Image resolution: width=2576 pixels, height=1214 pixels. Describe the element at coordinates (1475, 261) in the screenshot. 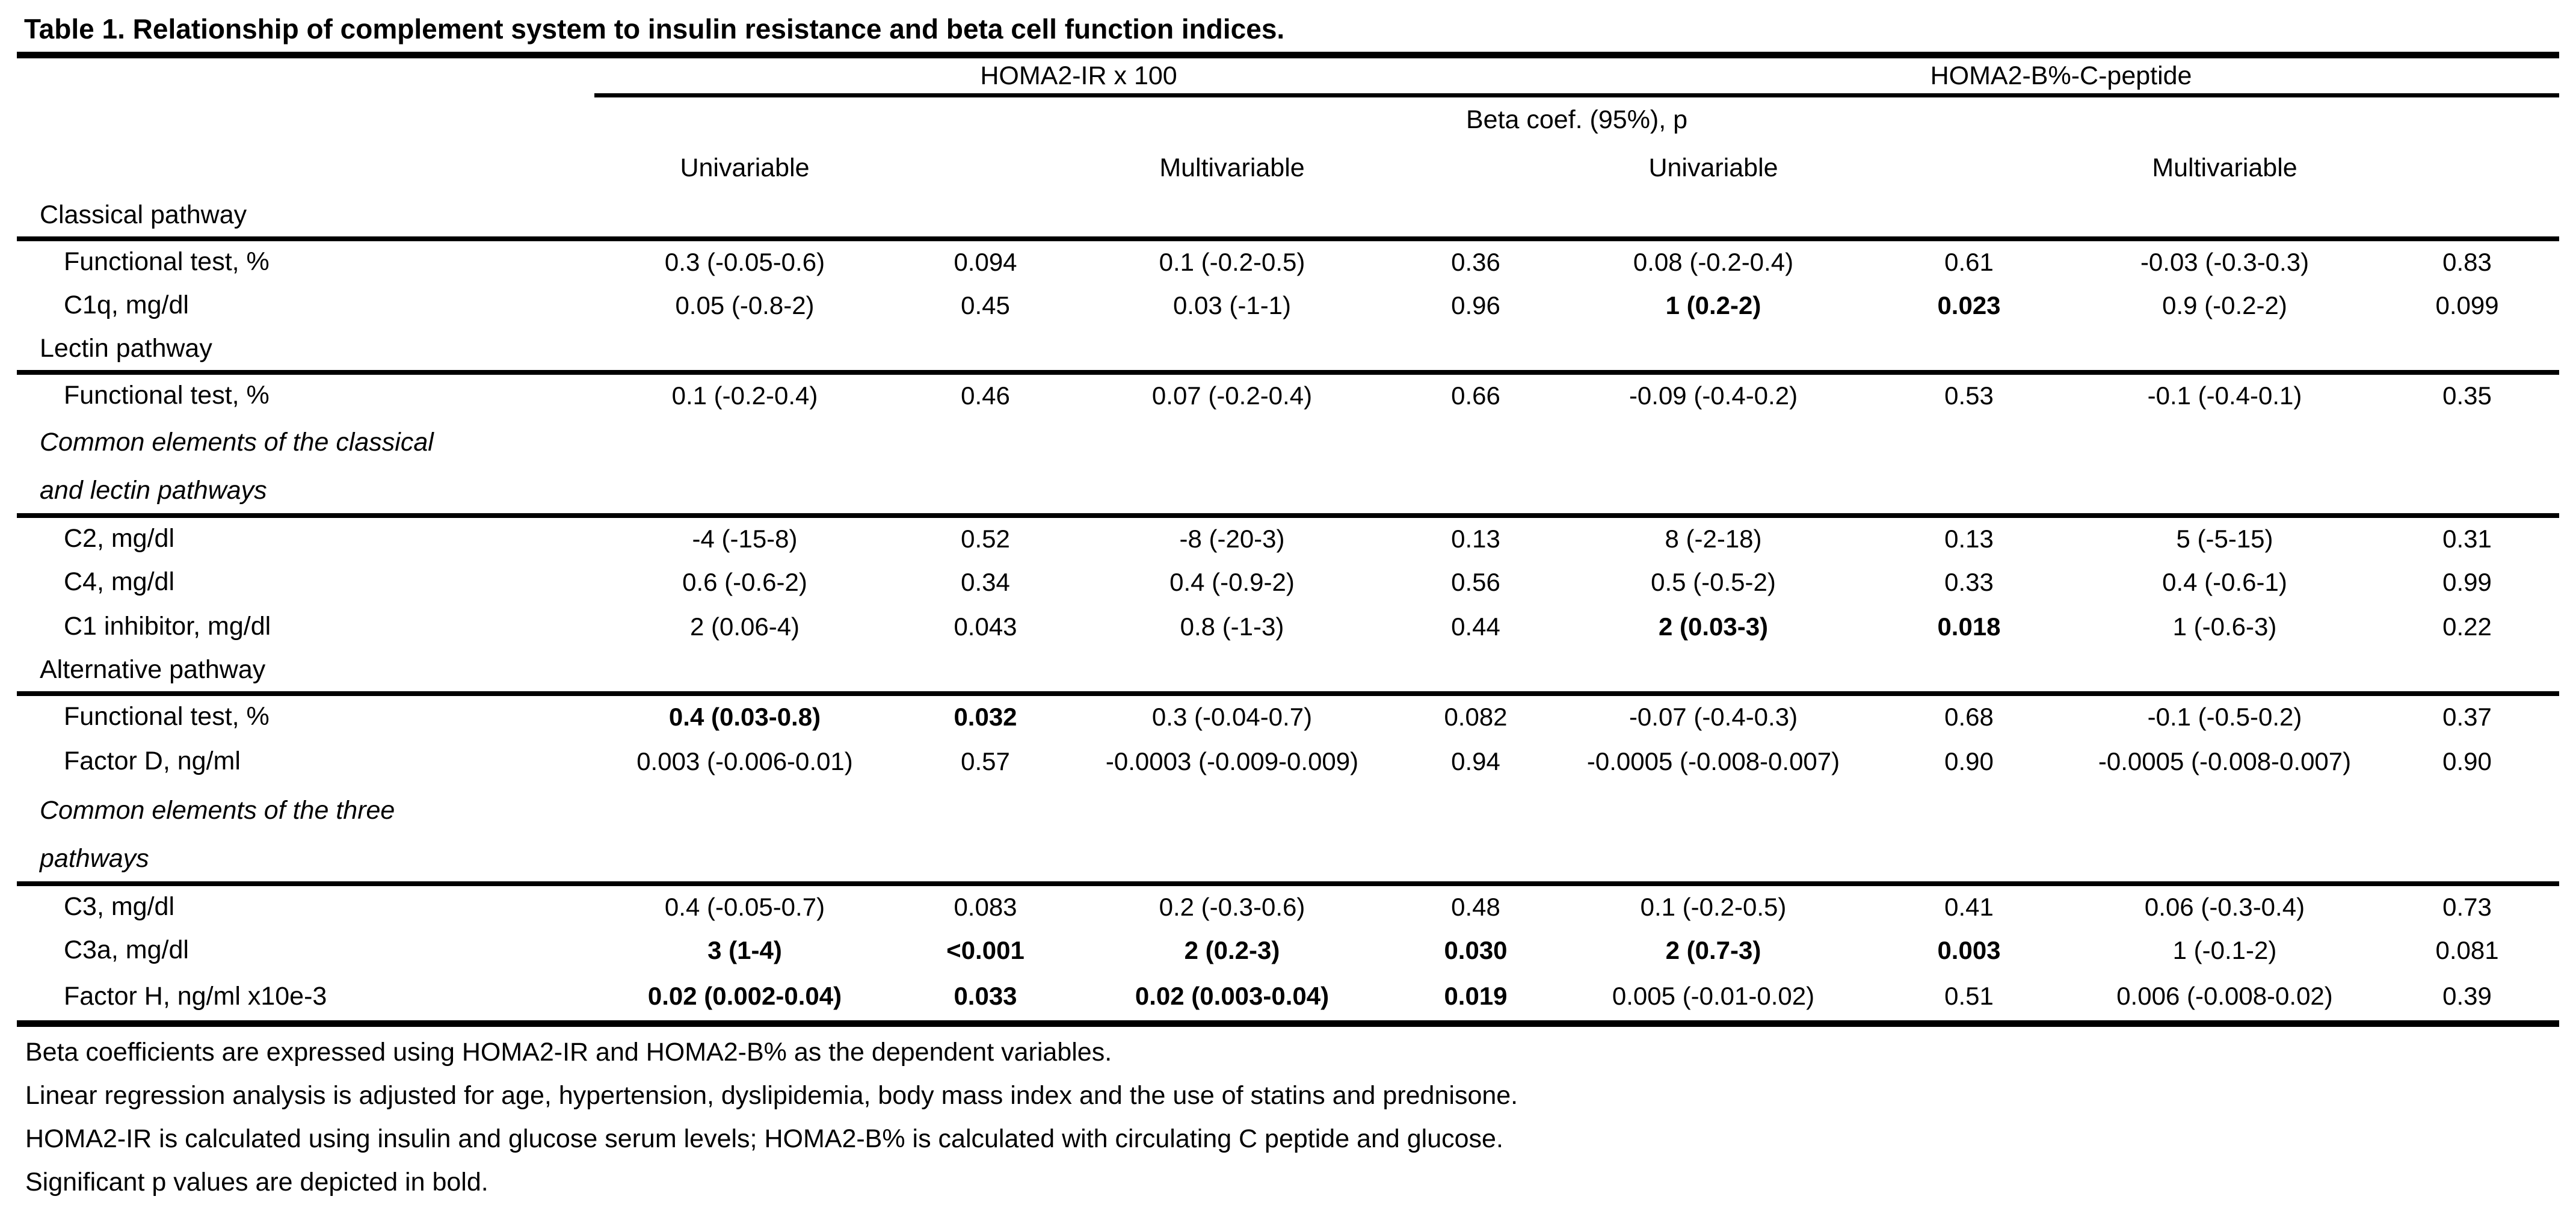

I see `cell: 0.36` at that location.